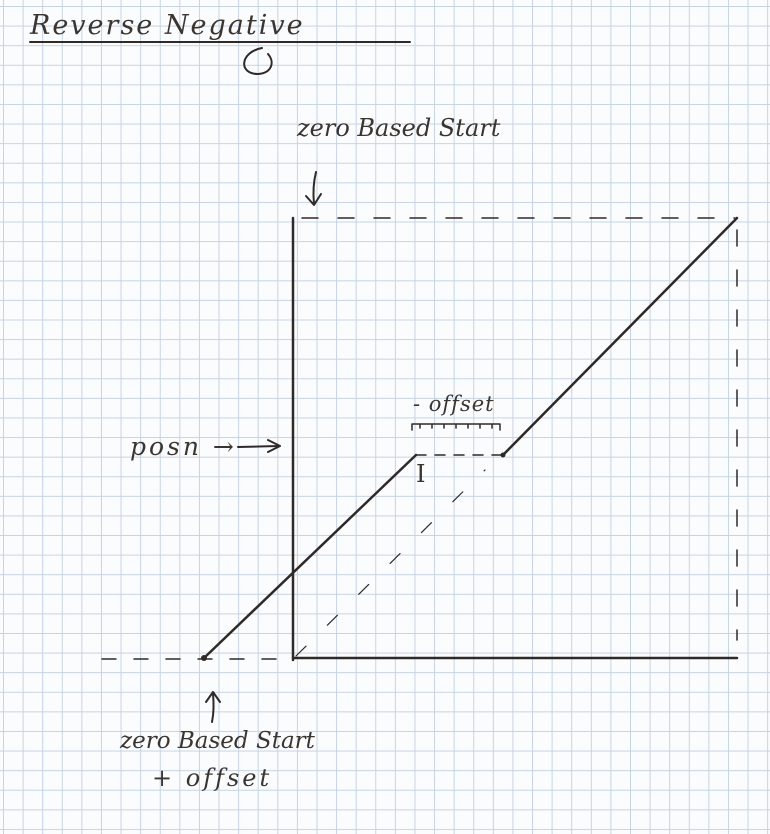  I want to click on diagram-title: Reverse Negative, so click(167, 25).